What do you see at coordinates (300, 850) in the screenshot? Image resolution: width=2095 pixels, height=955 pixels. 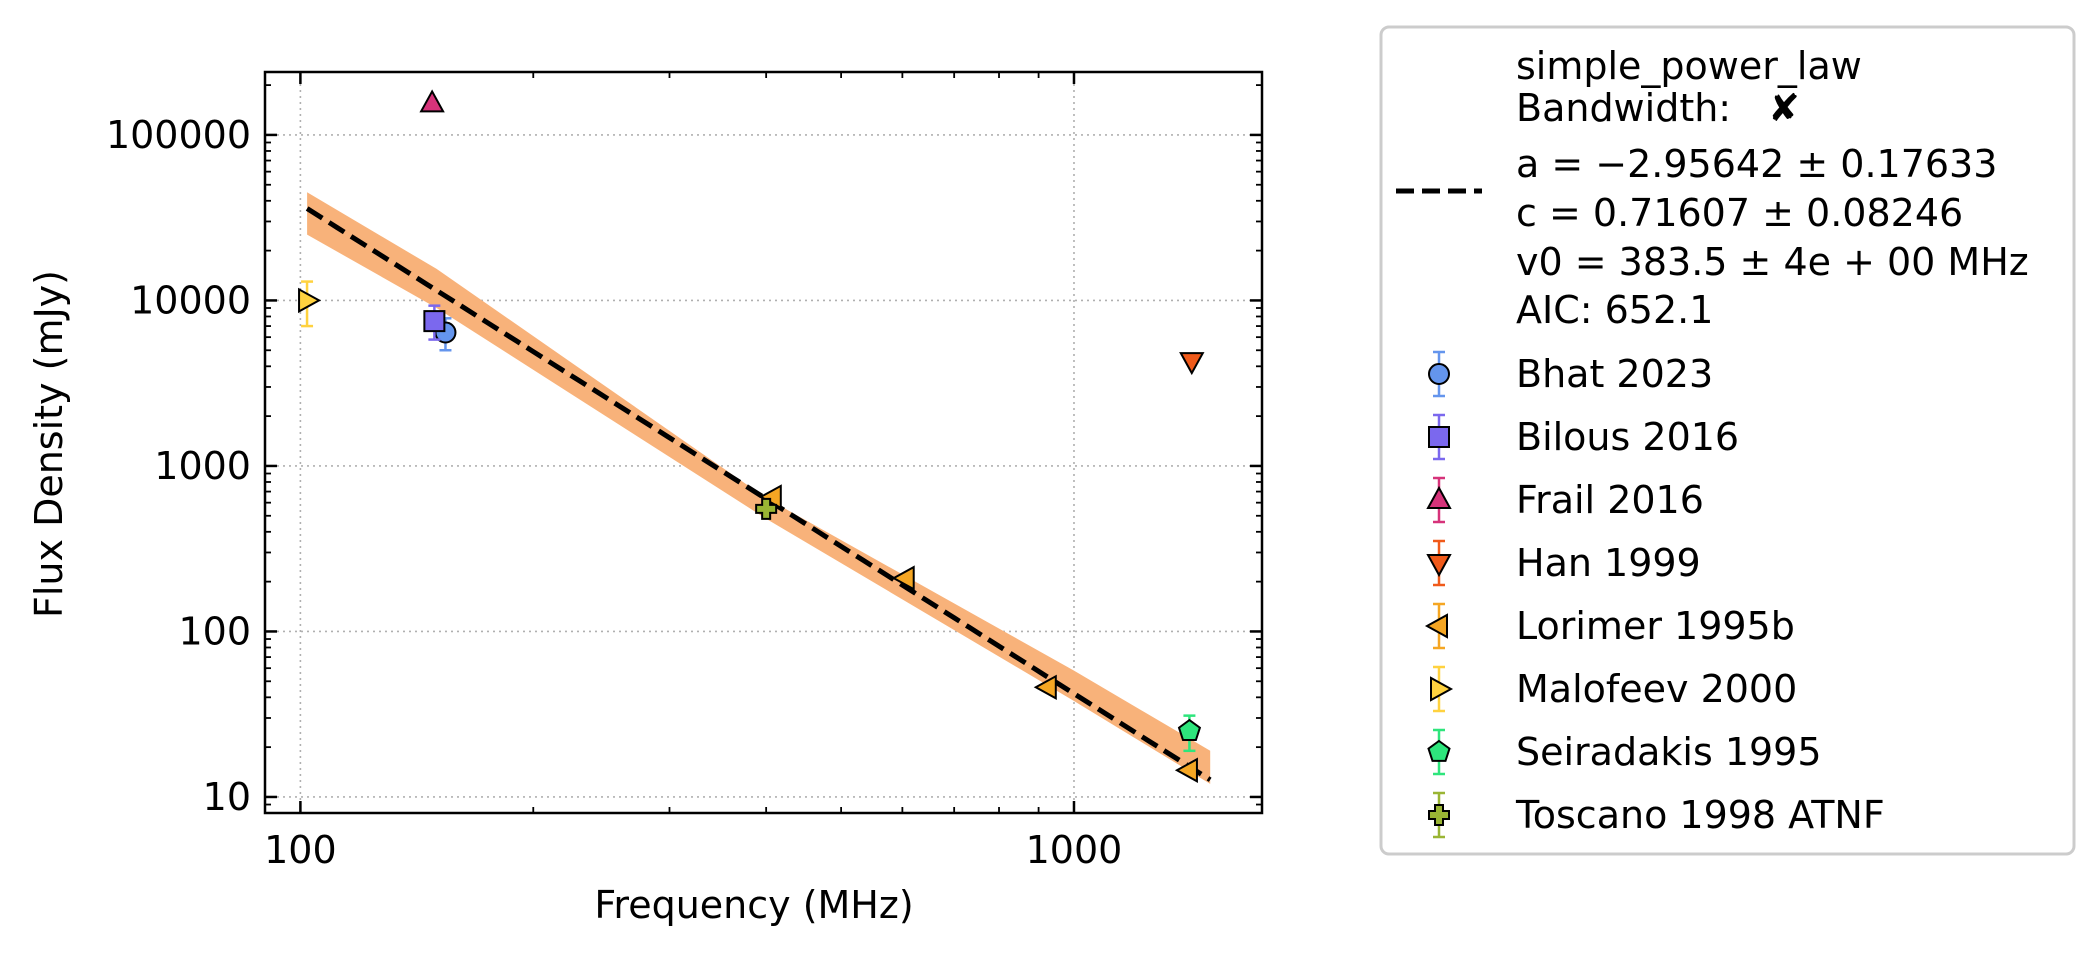 I see `x-tick-label: 100` at bounding box center [300, 850].